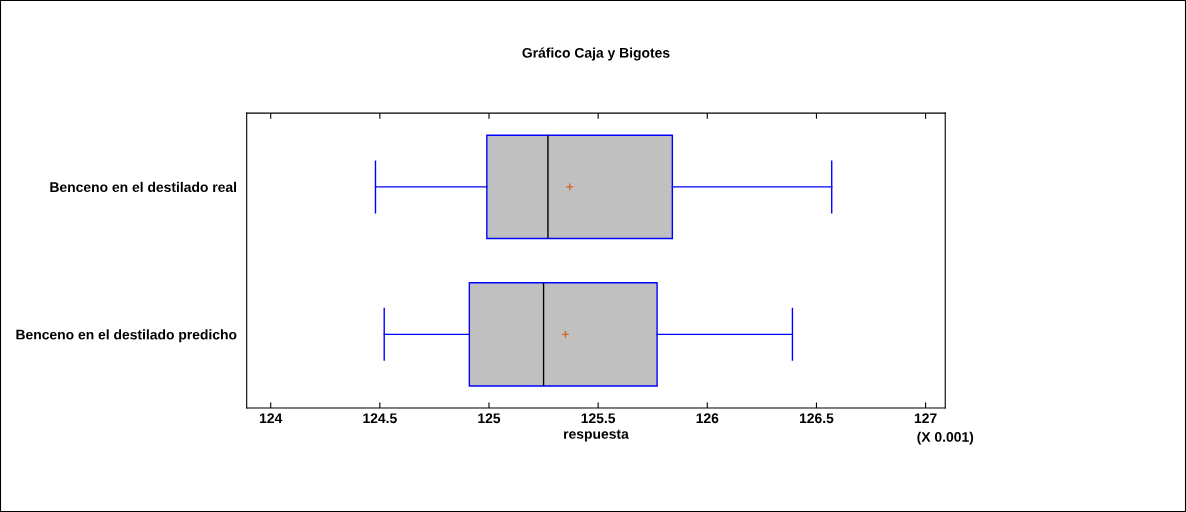  I want to click on x-tick-label: 127, so click(925, 418).